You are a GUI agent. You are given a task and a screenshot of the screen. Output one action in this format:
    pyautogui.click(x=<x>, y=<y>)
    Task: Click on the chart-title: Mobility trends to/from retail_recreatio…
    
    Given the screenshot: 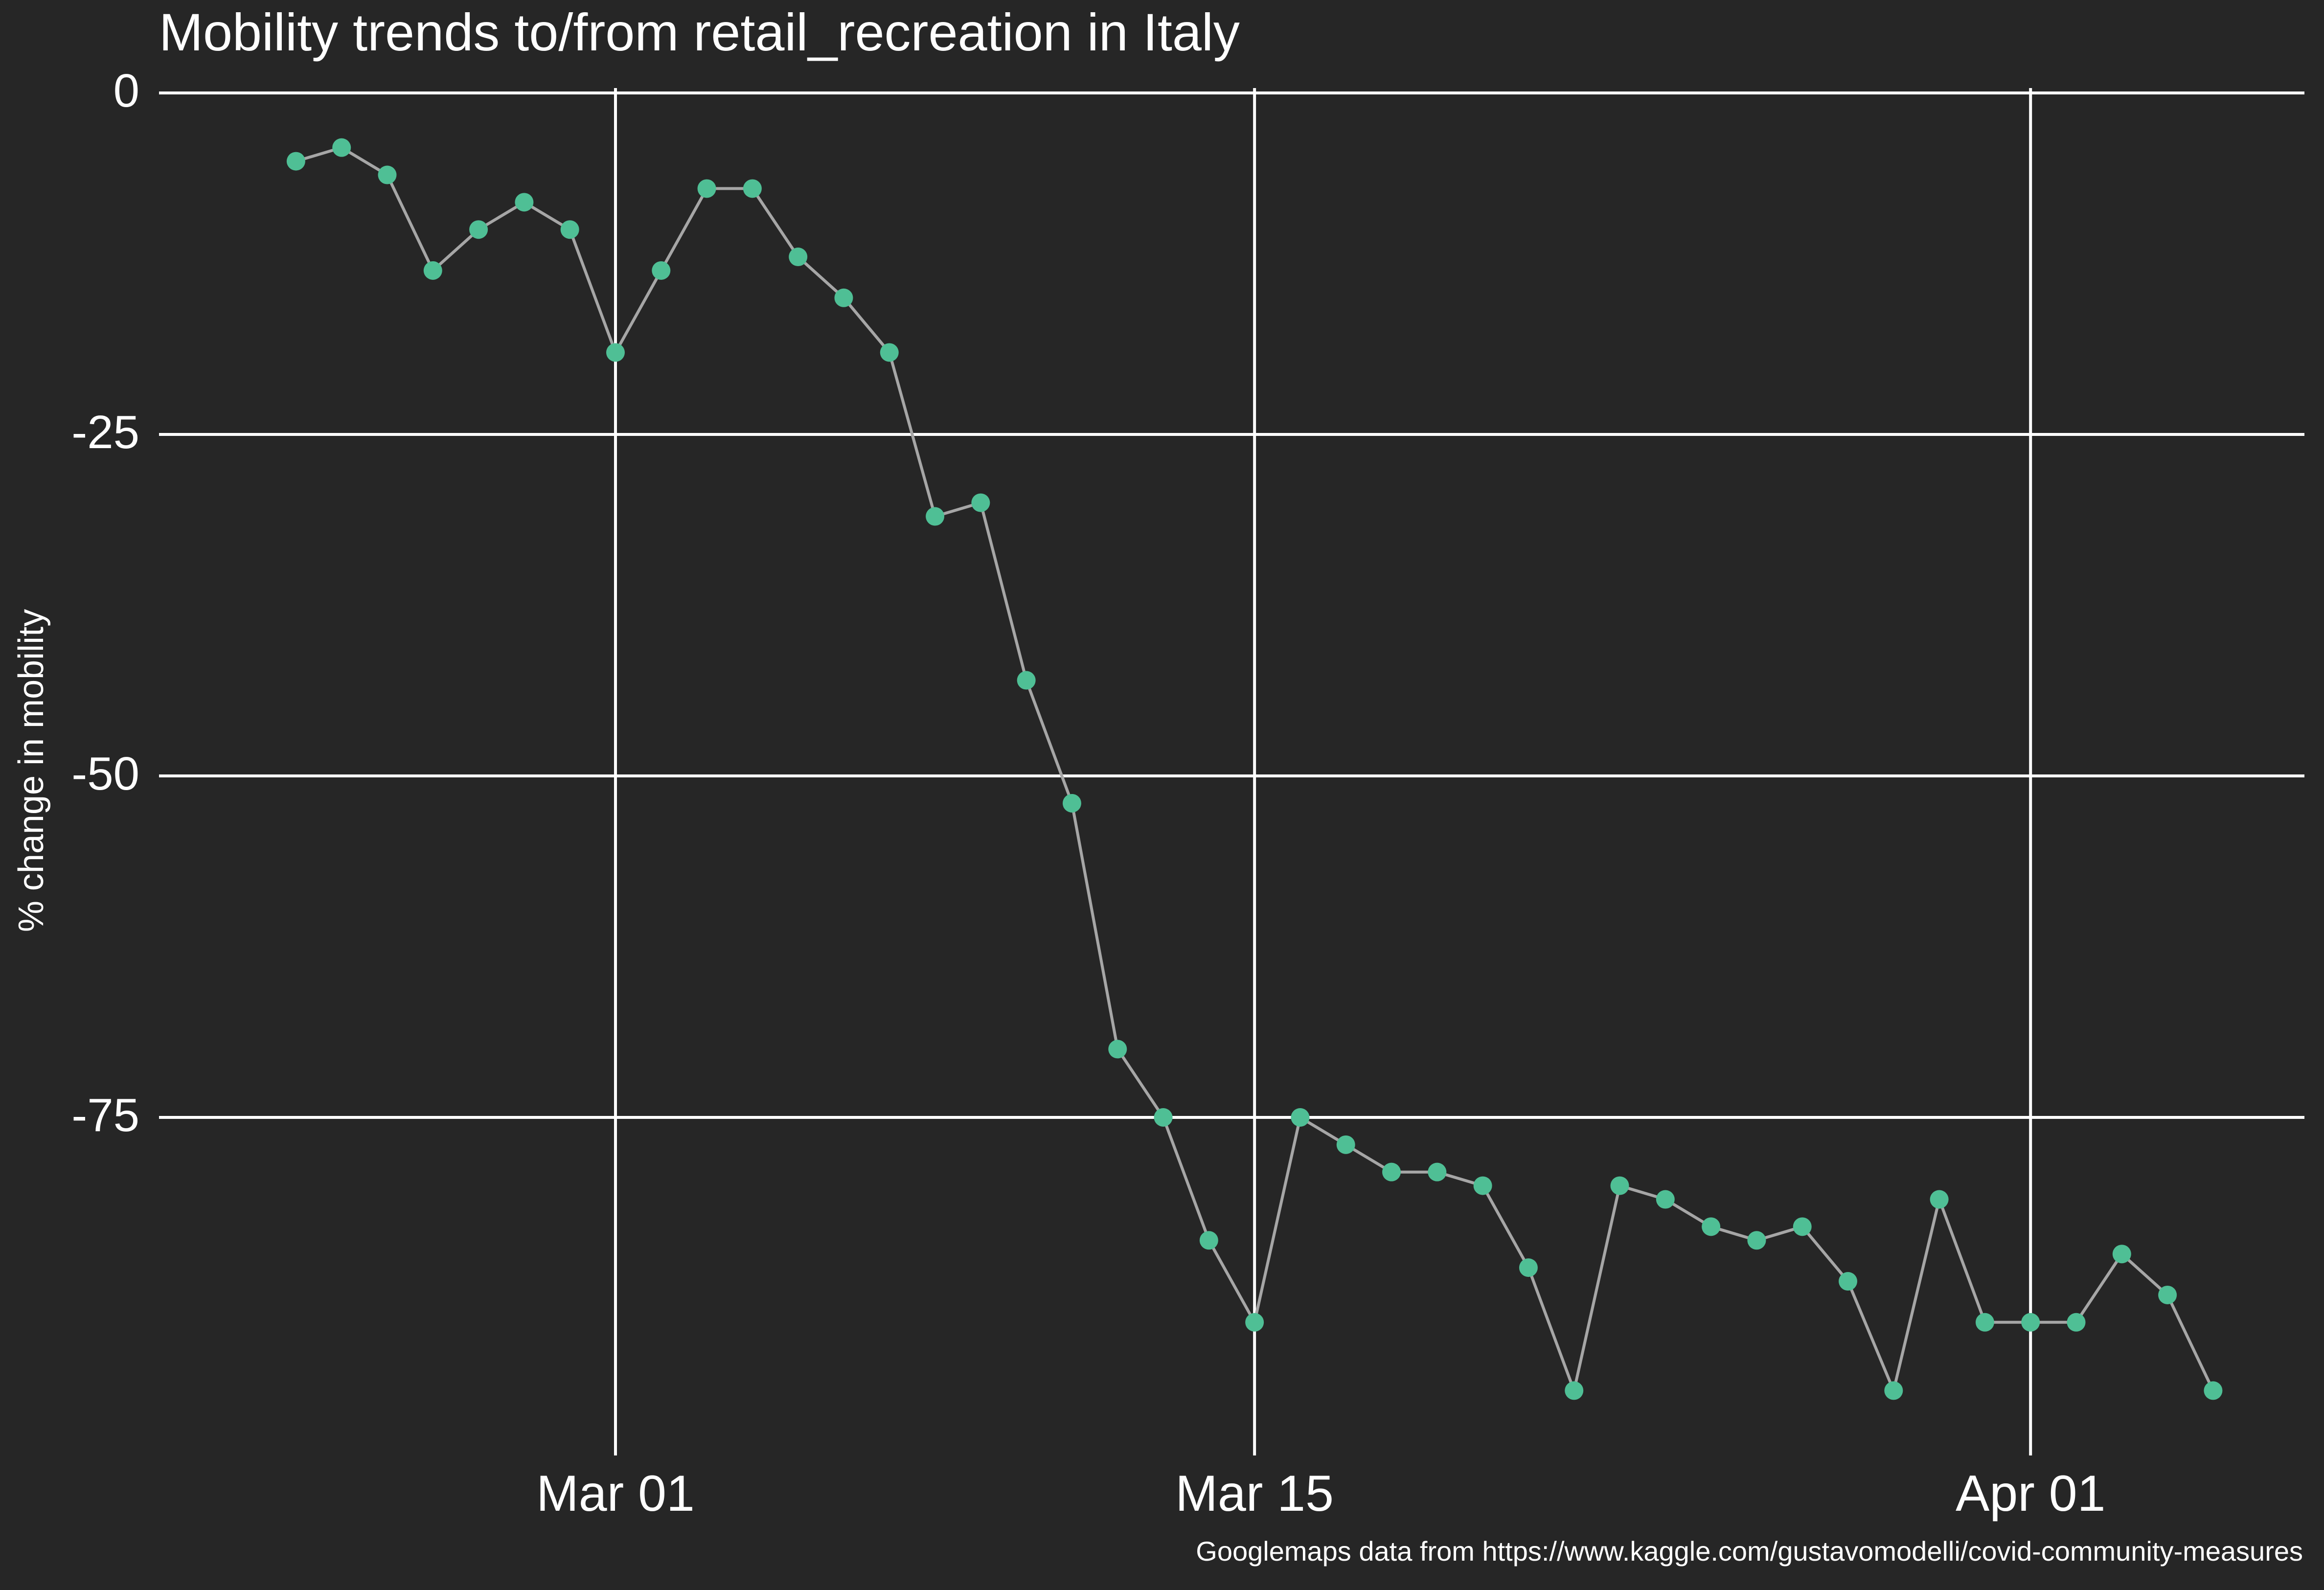 What is the action you would take?
    pyautogui.click(x=699, y=32)
    